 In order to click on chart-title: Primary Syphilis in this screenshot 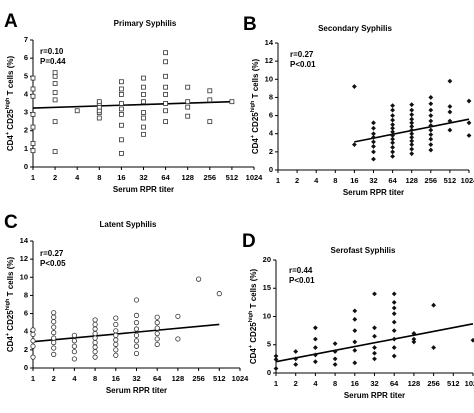, I will do `click(145, 23)`.